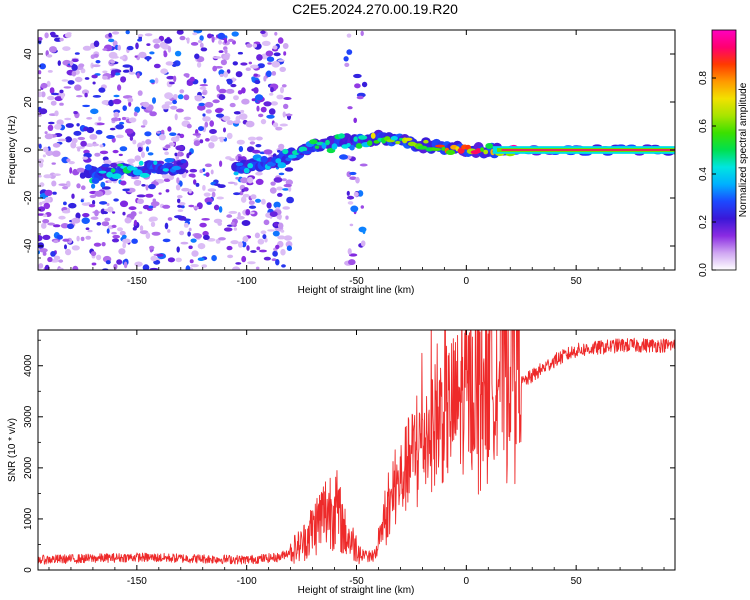 This screenshot has width=750, height=600. I want to click on x-tick-label: 0, so click(467, 281).